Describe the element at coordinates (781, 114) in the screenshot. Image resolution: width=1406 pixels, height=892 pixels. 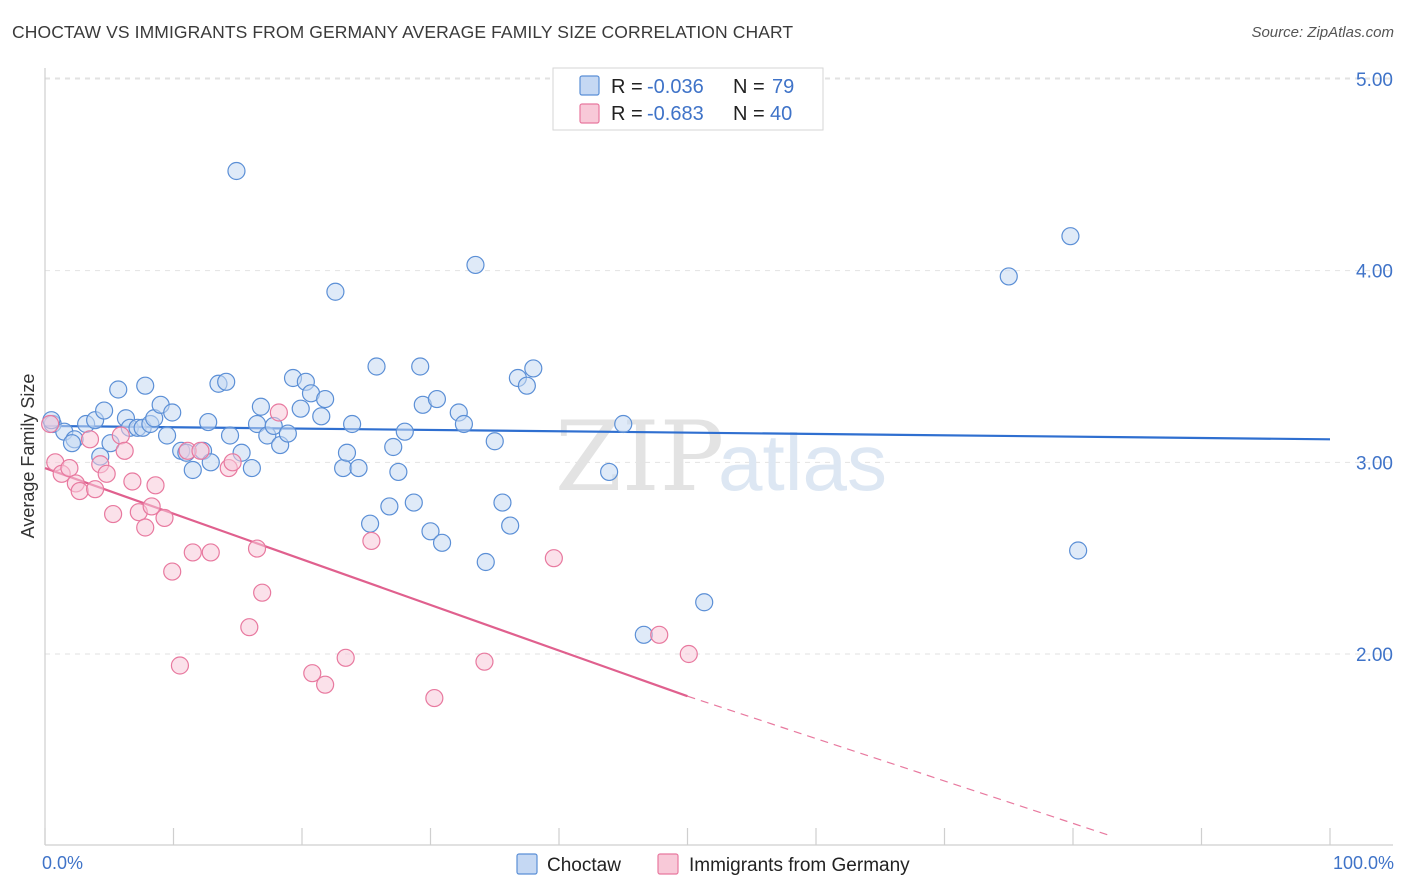
I see `legend-n-value: 40` at that location.